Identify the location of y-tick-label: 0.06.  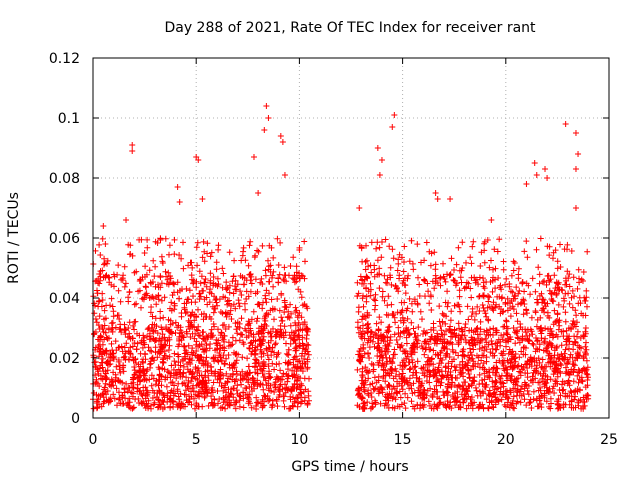
(64, 239).